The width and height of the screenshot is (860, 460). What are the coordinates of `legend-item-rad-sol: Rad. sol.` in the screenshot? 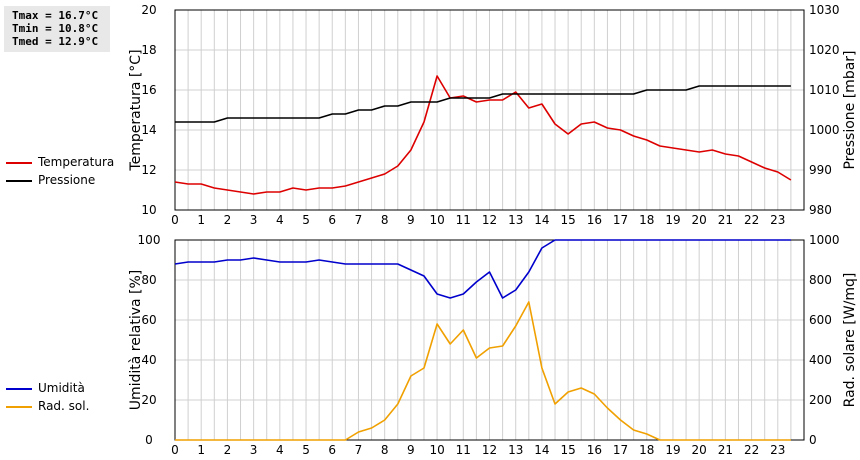 It's located at (47, 406).